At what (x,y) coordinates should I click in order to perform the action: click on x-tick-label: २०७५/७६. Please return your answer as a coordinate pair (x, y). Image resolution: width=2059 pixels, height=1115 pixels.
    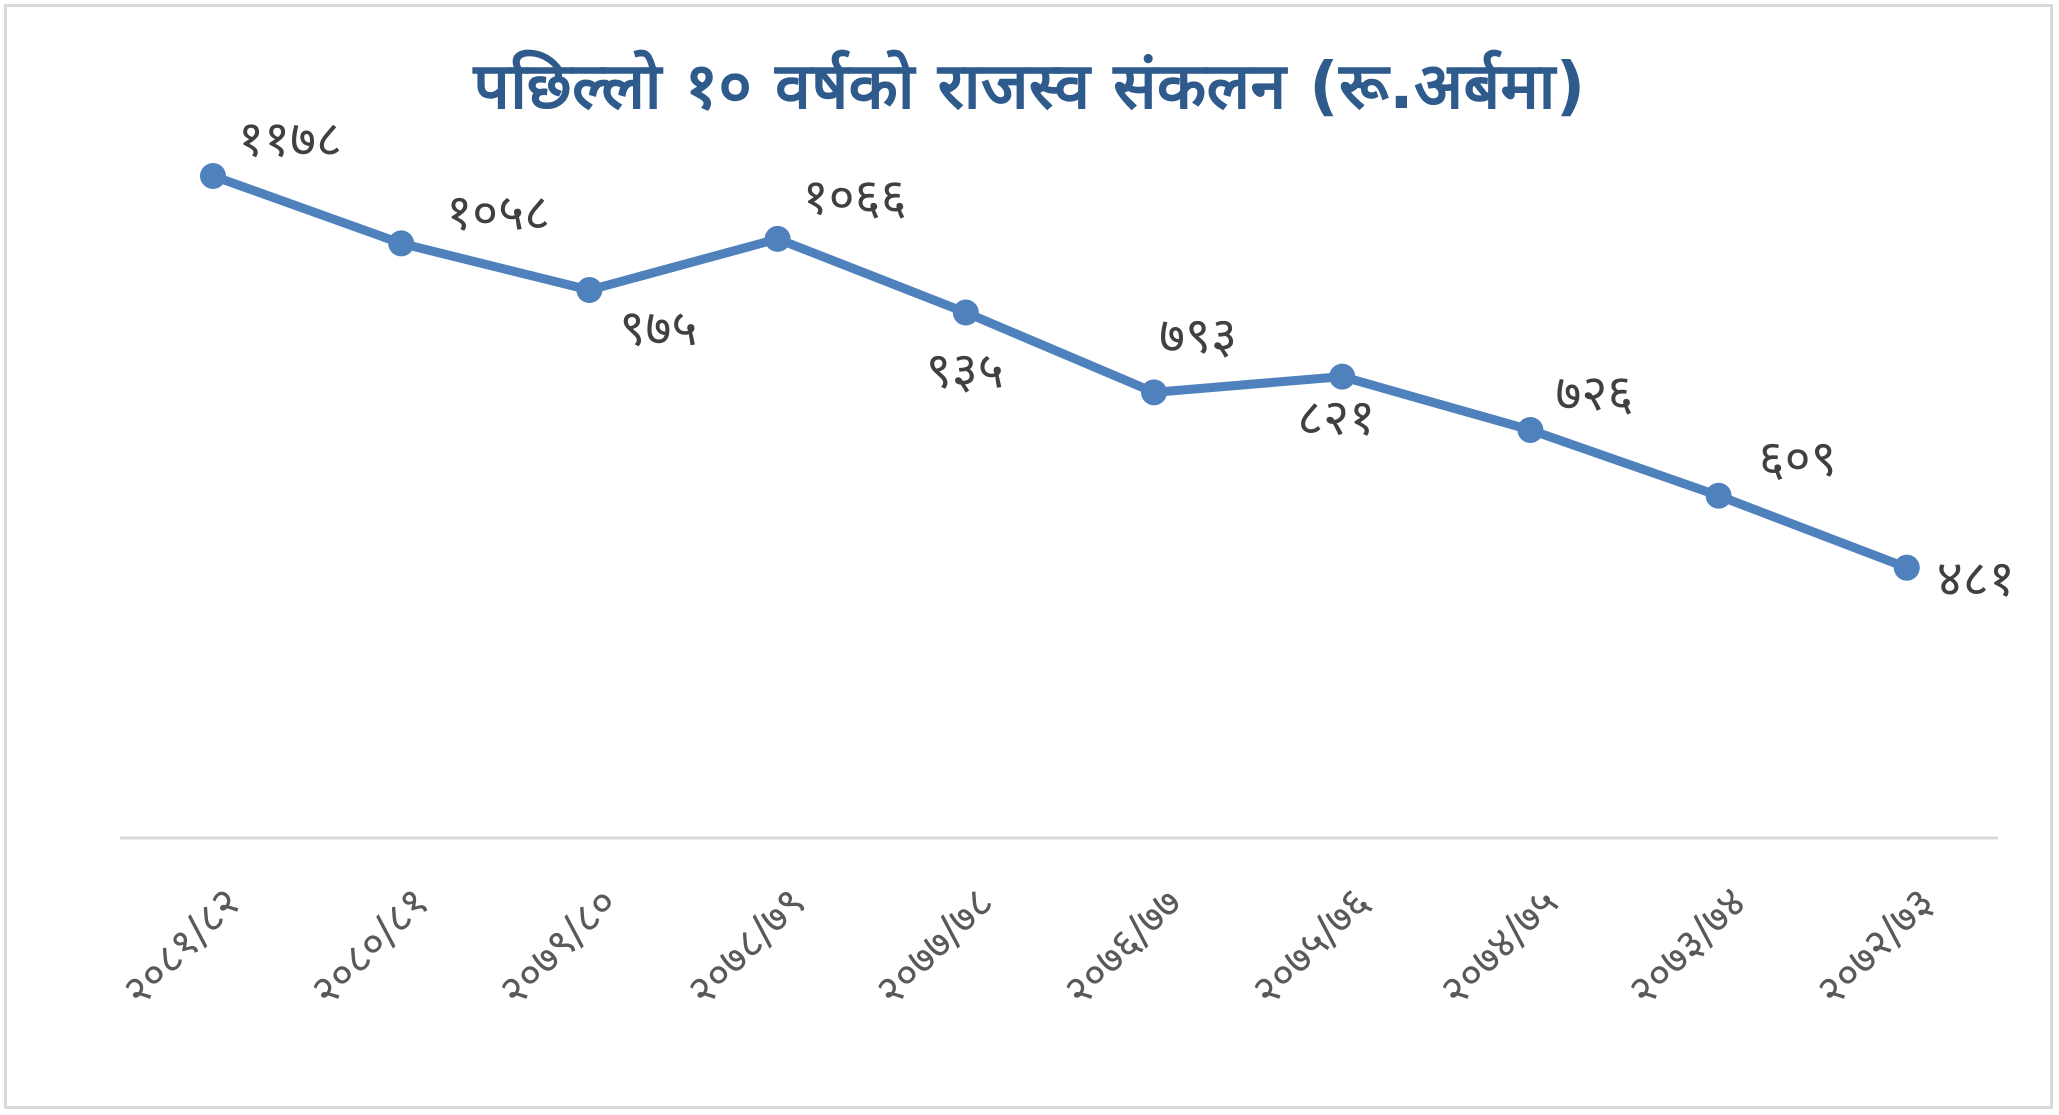
    Looking at the image, I should click on (1310, 945).